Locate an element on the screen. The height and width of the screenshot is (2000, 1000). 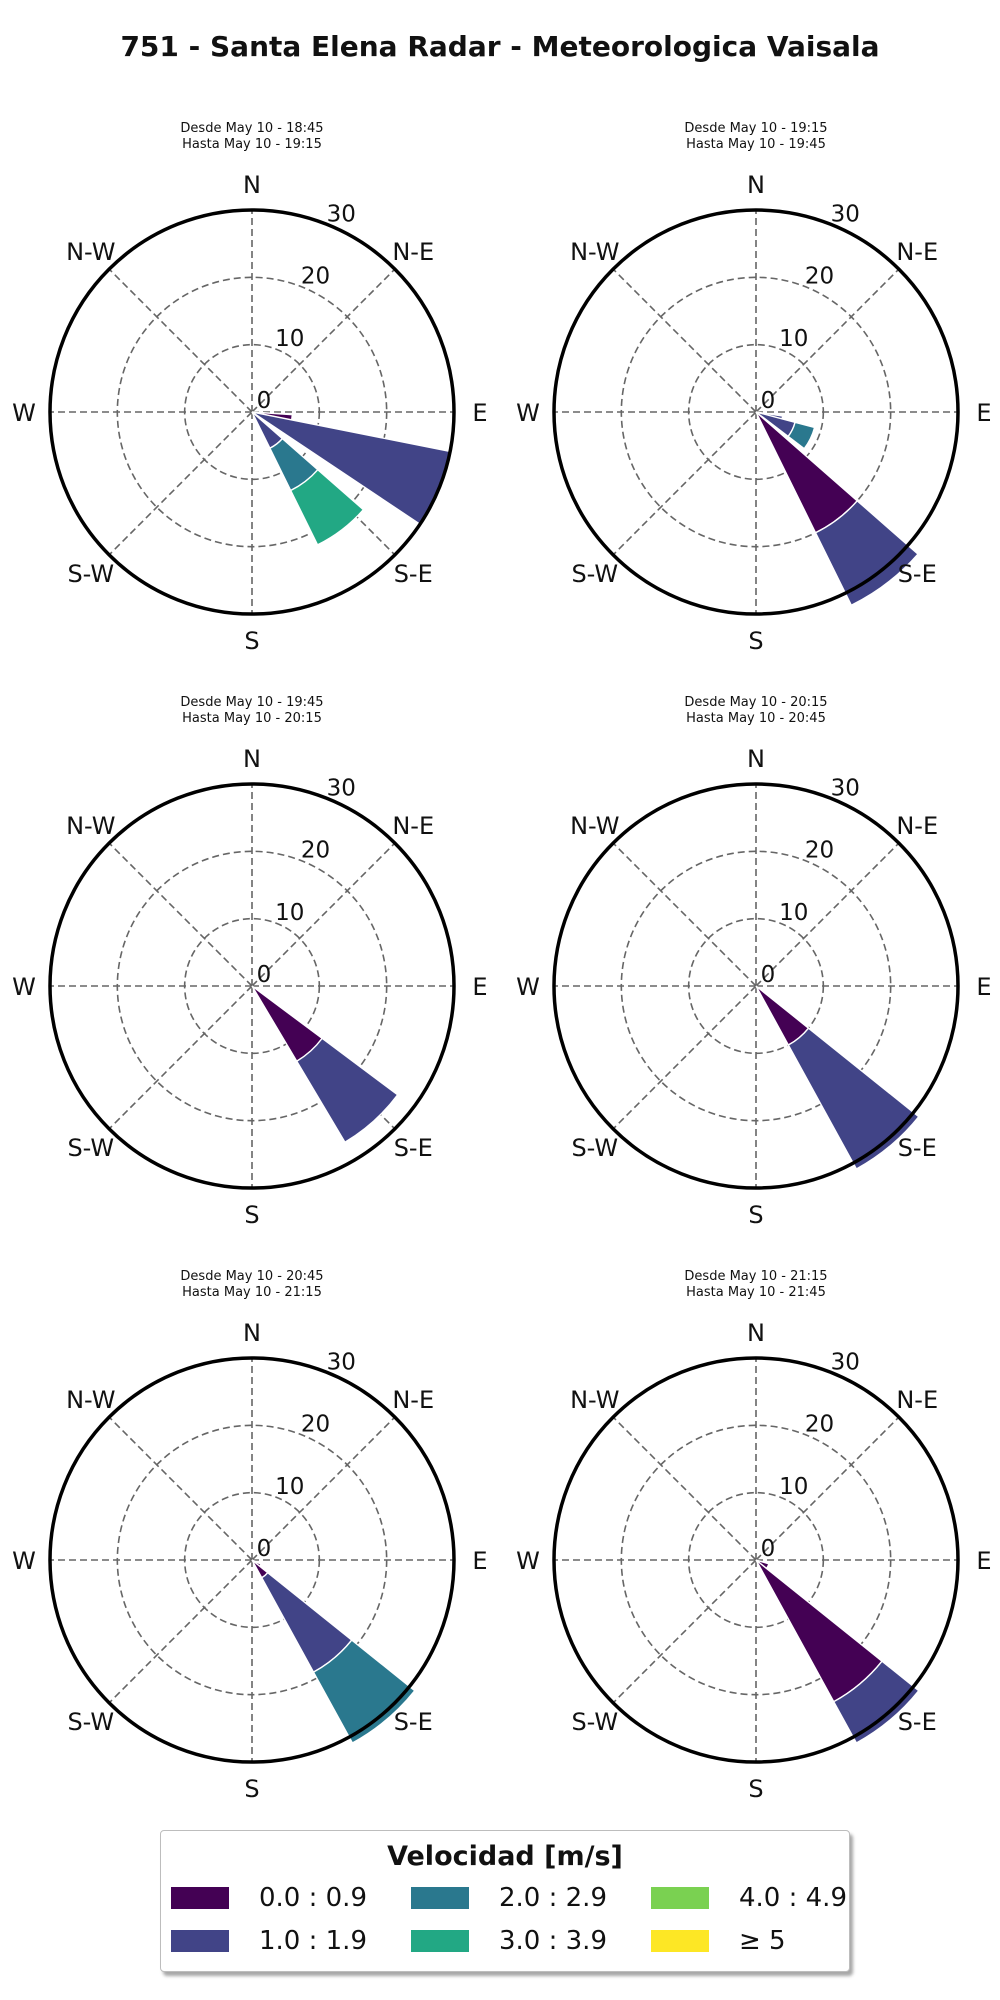
panel-subtitle-hasta: Hasta May 10 - 21:45 is located at coordinates (756, 1292).